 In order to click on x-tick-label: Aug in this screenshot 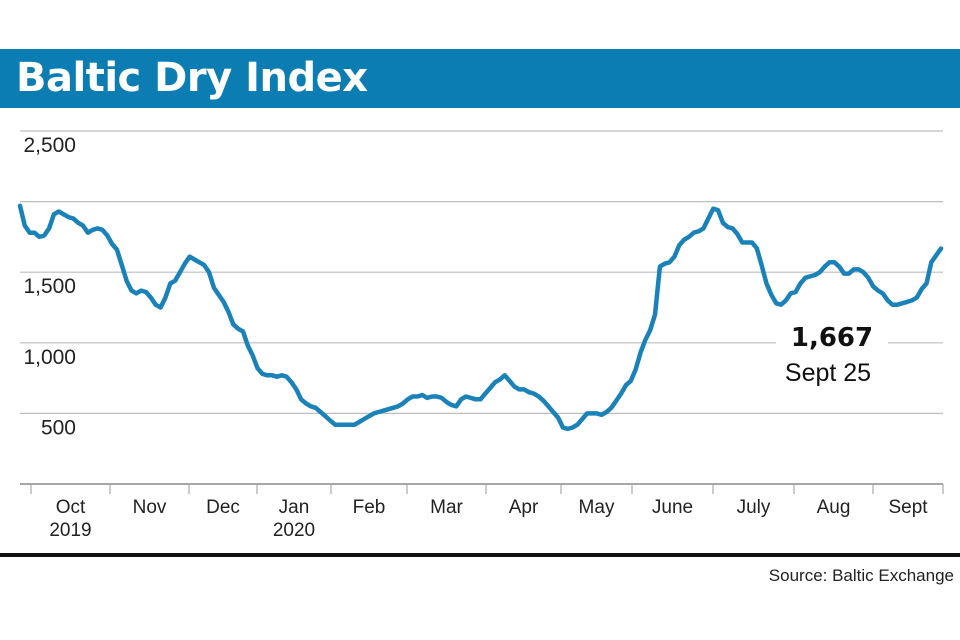, I will do `click(834, 507)`.